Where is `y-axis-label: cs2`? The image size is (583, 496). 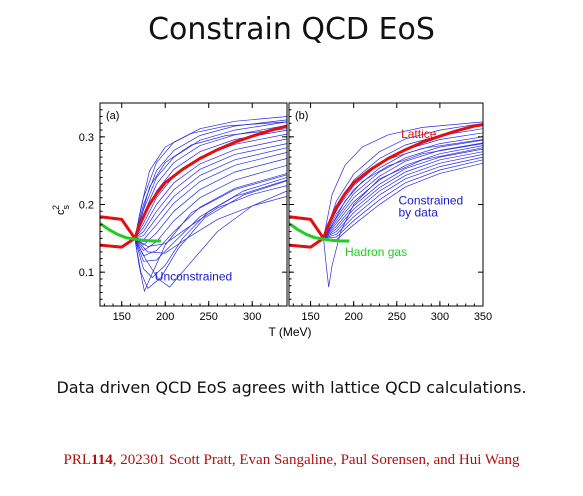 y-axis-label: cs2 is located at coordinates (61, 210).